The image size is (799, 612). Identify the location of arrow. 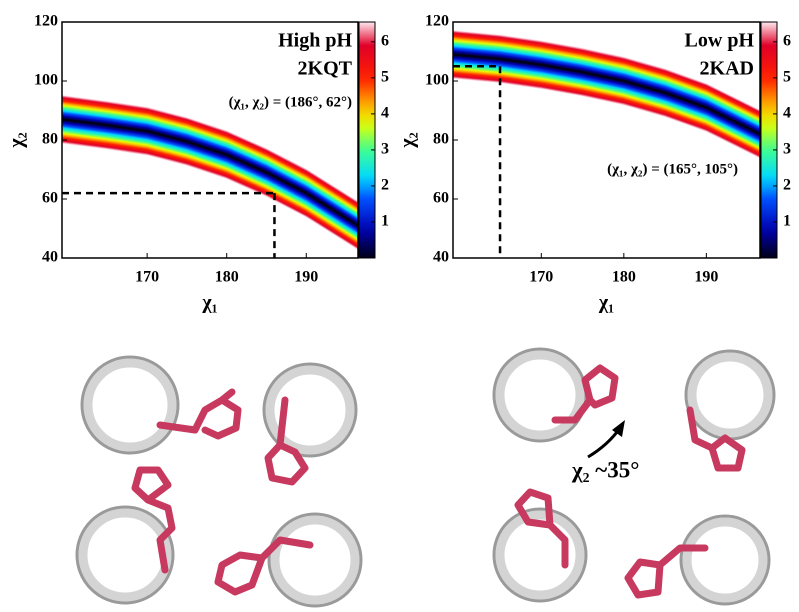
(604, 443).